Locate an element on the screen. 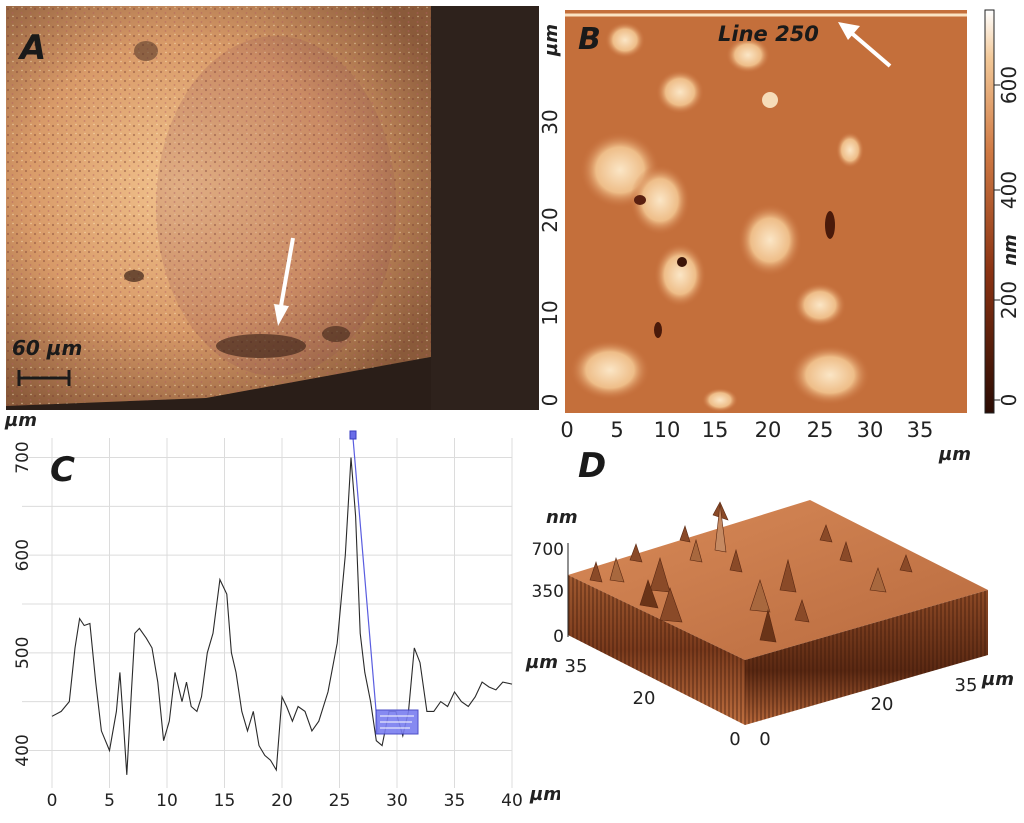 The image size is (1024, 823). z-tick-0: 0 is located at coordinates (558, 637).